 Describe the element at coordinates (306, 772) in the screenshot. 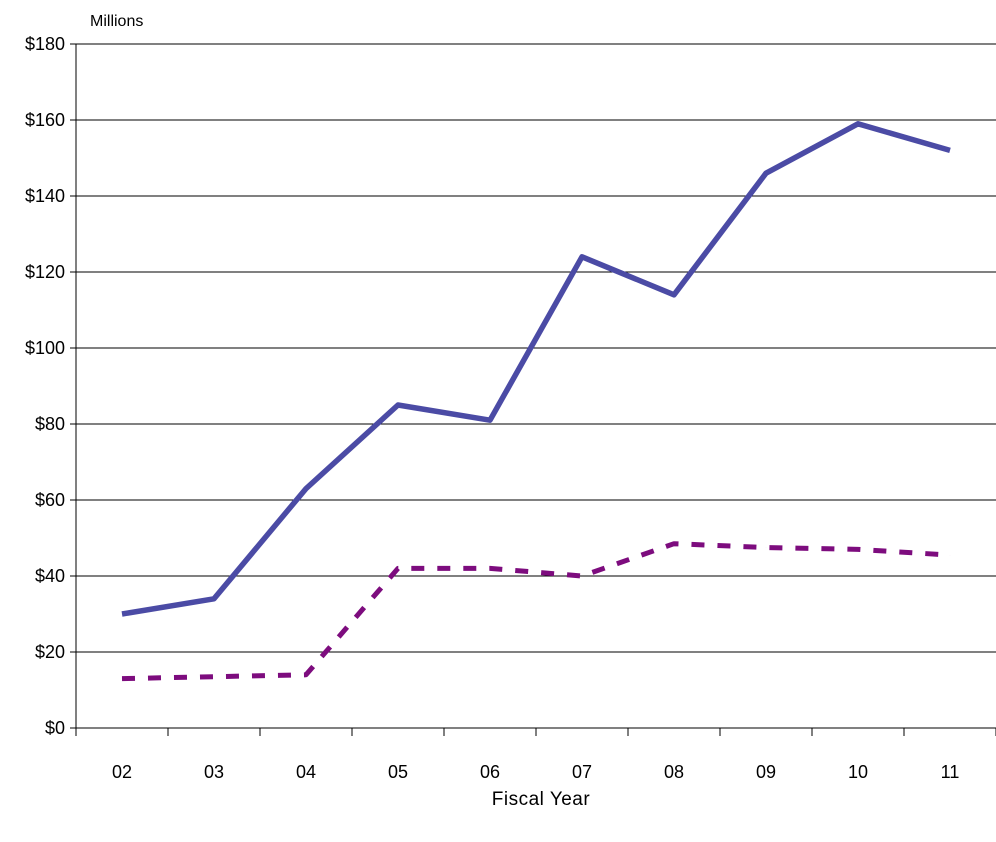

I see `x-tick-label: 04` at that location.